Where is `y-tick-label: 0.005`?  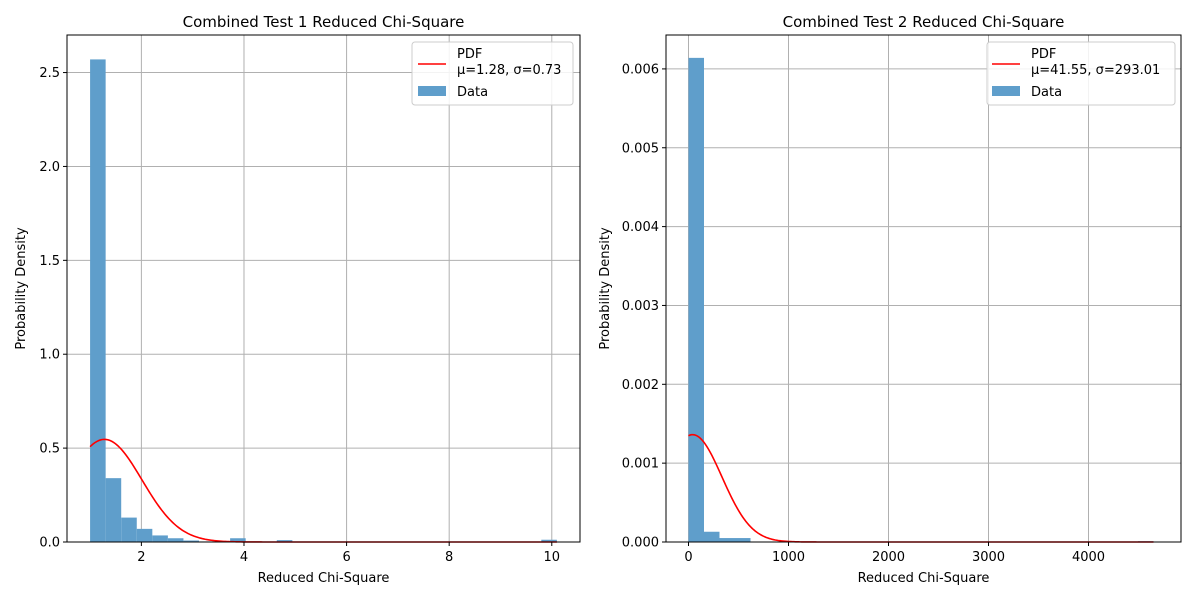 y-tick-label: 0.005 is located at coordinates (640, 148).